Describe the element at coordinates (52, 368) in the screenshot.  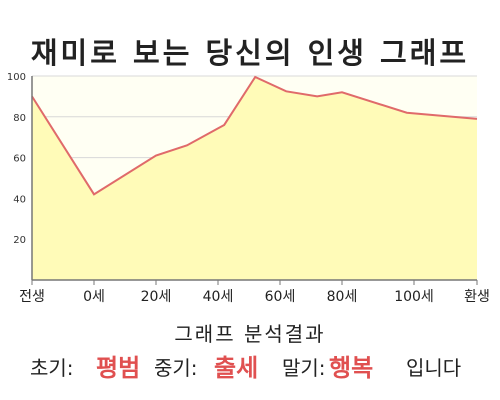
I see `early-label: 초기:` at that location.